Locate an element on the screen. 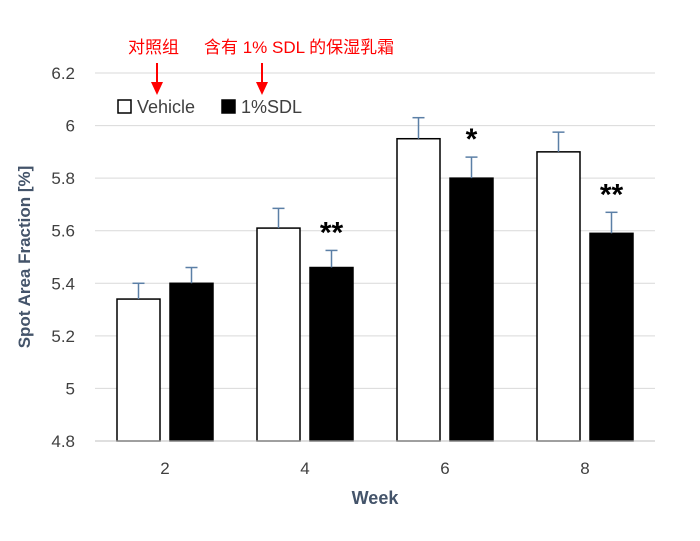 Image resolution: width=700 pixels, height=541 pixels. bar-1%SDL-4 is located at coordinates (331, 354).